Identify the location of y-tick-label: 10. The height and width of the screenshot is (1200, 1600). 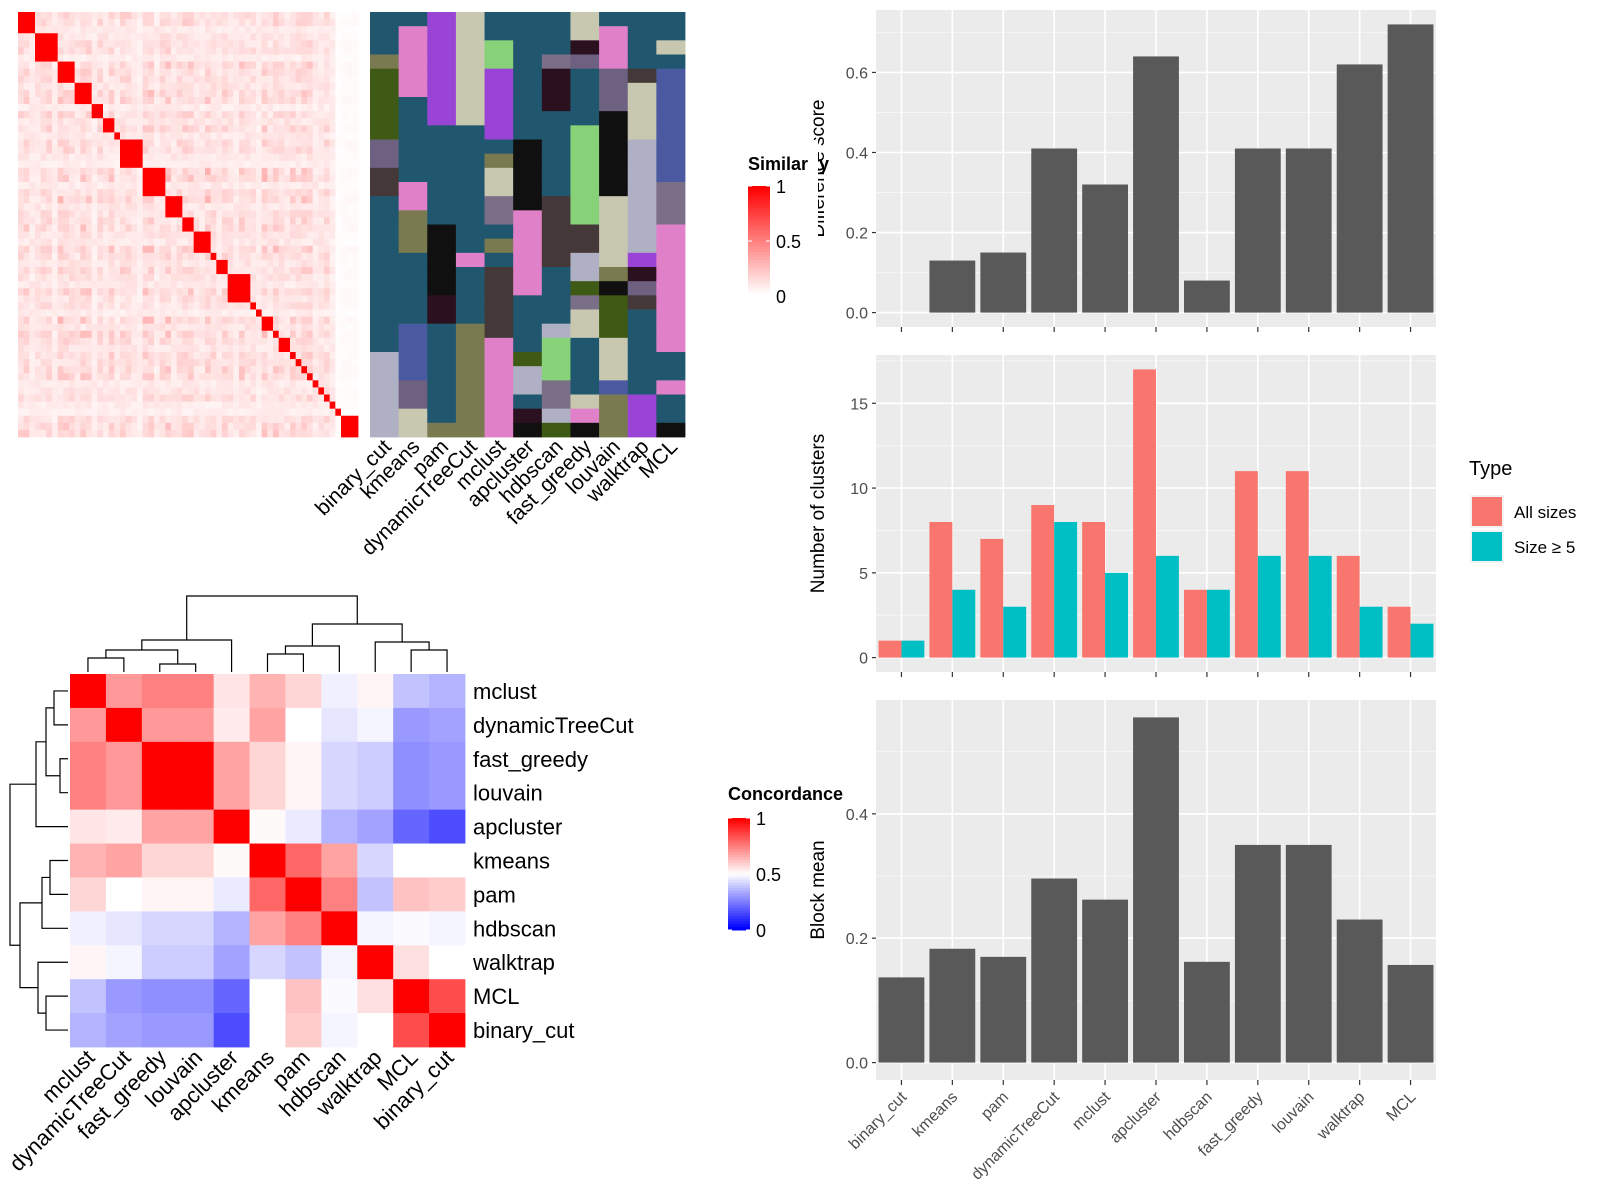
(859, 489).